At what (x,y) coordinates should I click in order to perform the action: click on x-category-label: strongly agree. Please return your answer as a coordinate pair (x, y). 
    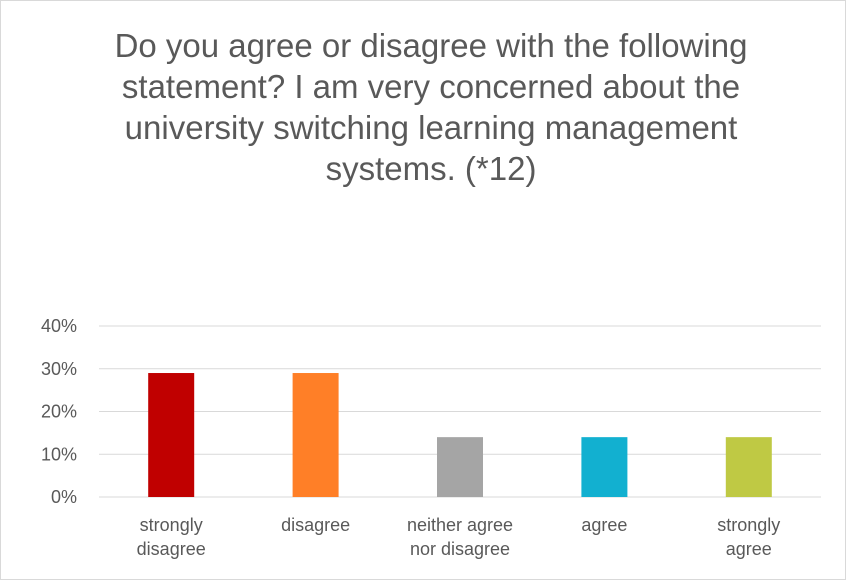
    Looking at the image, I should click on (748, 537).